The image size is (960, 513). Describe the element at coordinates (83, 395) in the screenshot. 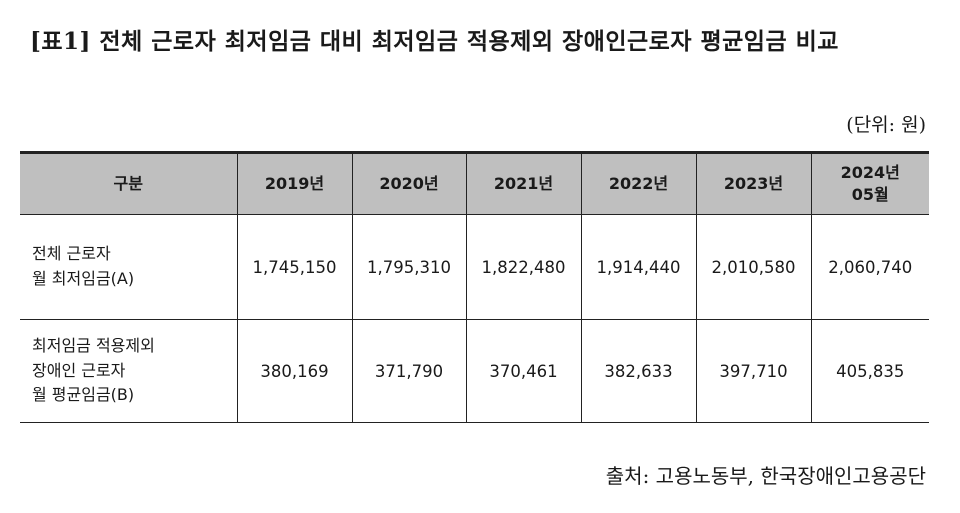

I see `row-label-line: 월 평균임금(B)` at that location.